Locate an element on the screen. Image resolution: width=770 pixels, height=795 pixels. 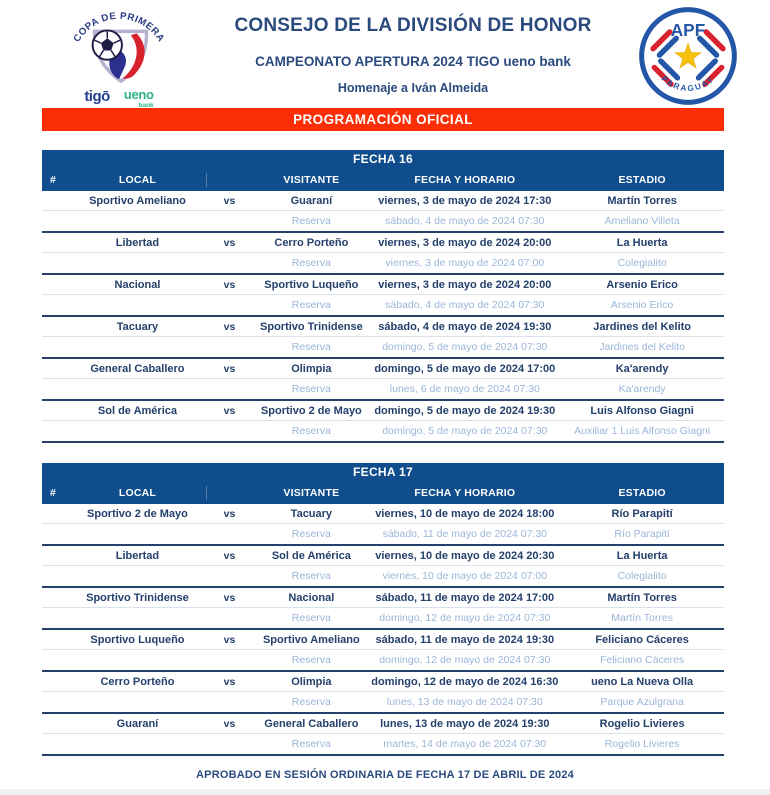
apf-emblem: APF PARAGUAY is located at coordinates (688, 56).